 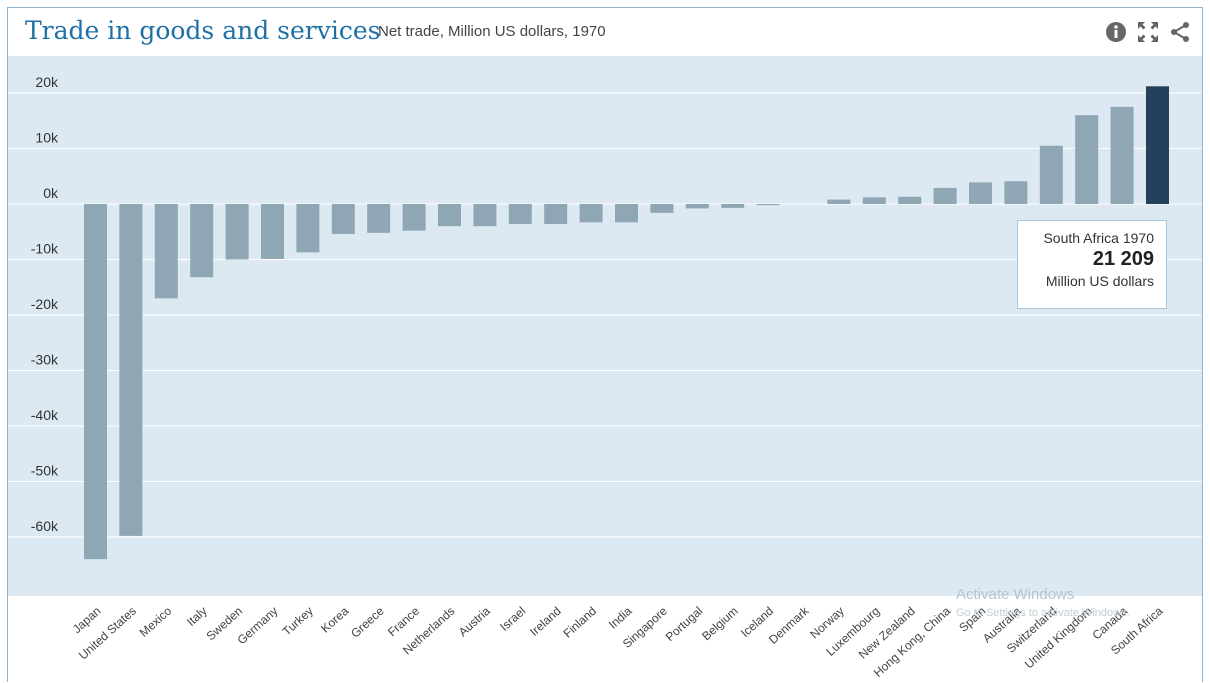 What do you see at coordinates (485, 215) in the screenshot?
I see `bar-austria` at bounding box center [485, 215].